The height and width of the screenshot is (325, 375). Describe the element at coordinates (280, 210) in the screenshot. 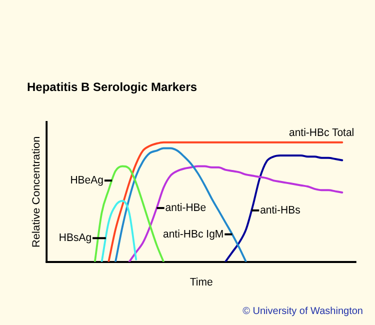

I see `series-label: anti-HBs` at that location.